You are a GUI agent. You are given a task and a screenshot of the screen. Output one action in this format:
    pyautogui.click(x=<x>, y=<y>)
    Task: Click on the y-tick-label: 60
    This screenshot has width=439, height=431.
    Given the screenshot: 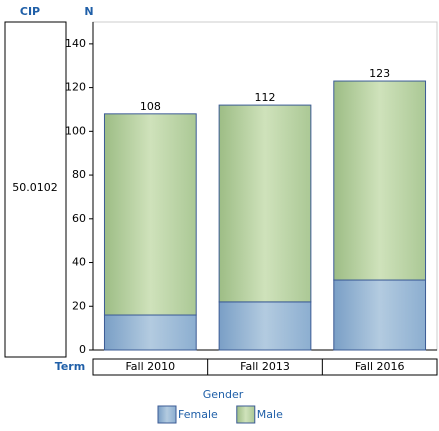 What is the action you would take?
    pyautogui.click(x=79, y=218)
    